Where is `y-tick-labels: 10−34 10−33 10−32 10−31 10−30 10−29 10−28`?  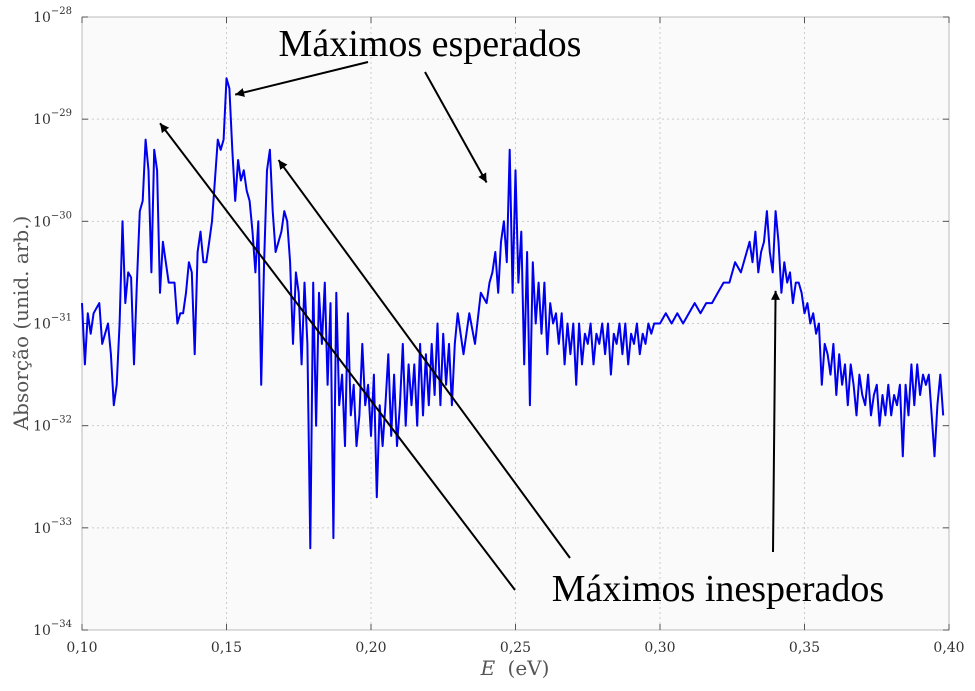 y-tick-labels: 10−34 10−33 10−32 10−31 10−30 10−29 10−28 is located at coordinates (52, 322).